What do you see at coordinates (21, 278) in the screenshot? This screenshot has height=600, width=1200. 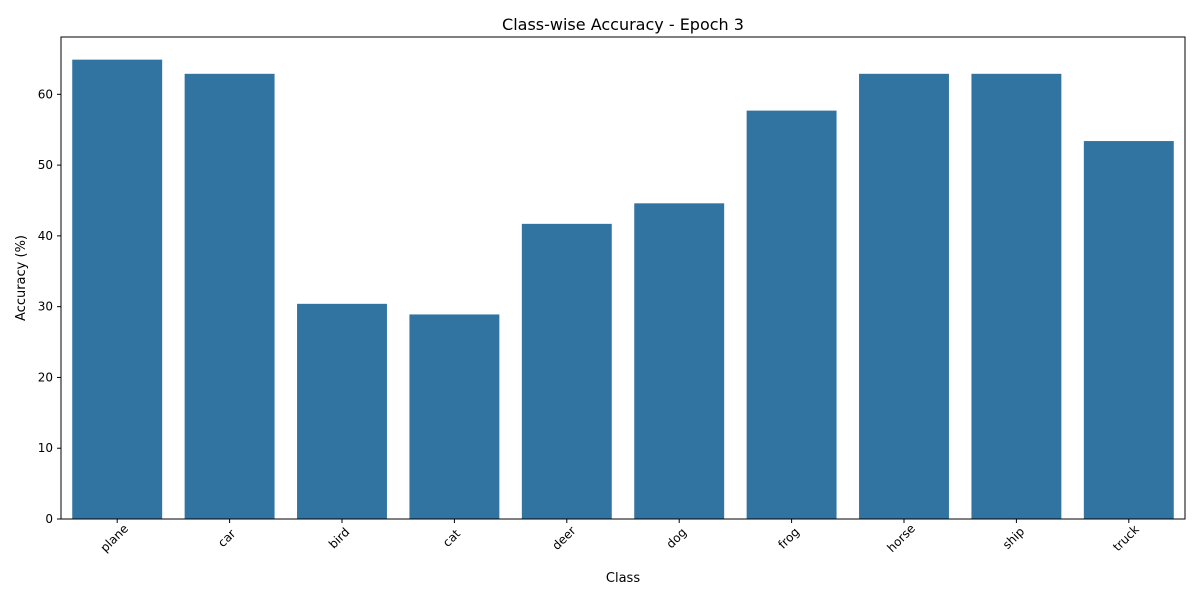 I see `y-axis-label: Accuracy (%)` at bounding box center [21, 278].